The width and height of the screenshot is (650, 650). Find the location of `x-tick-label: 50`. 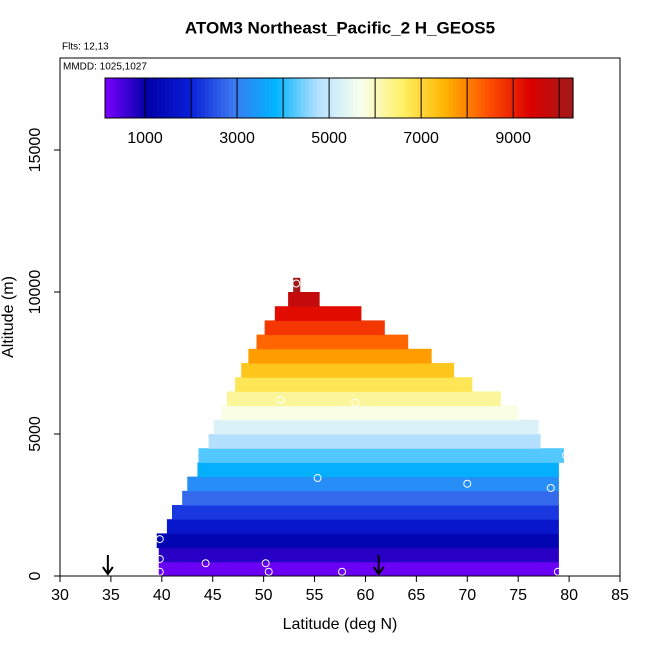

x-tick-label: 50 is located at coordinates (264, 595).